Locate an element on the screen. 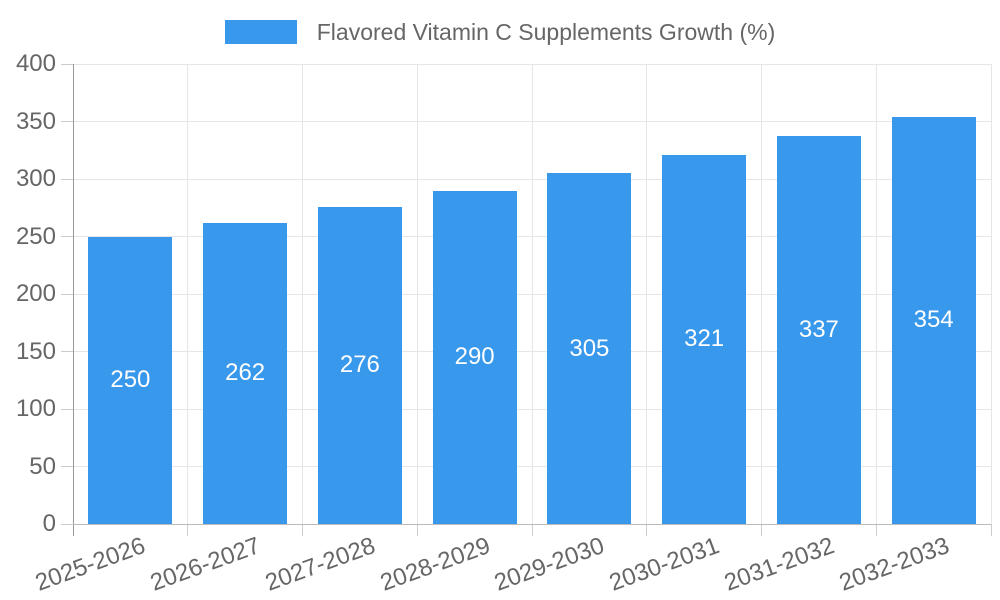 The height and width of the screenshot is (600, 1000). y-tick-label: 100 is located at coordinates (35, 408).